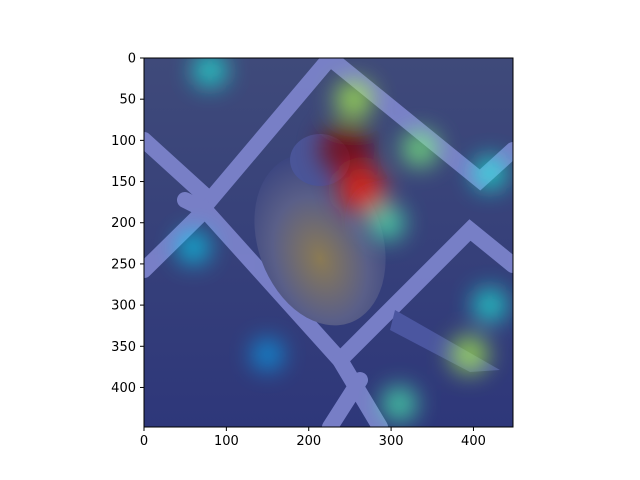 The height and width of the screenshot is (480, 640). Describe the element at coordinates (473, 441) in the screenshot. I see `x-tick-label: 400` at that location.